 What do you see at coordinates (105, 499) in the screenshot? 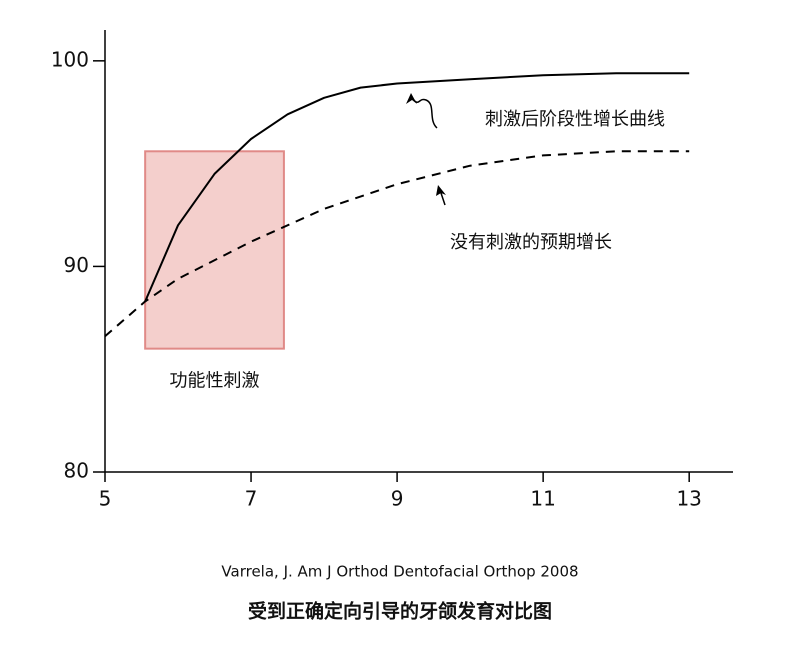
I see `x-tick-label: 5` at bounding box center [105, 499].